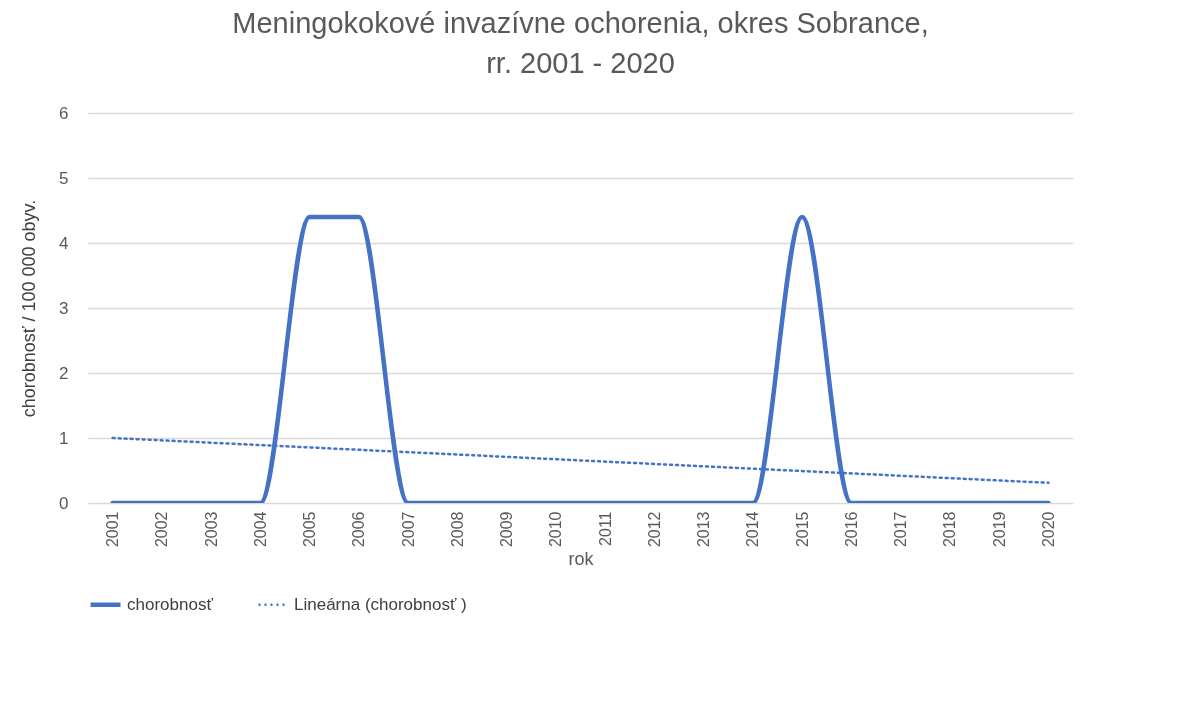 Image resolution: width=1199 pixels, height=706 pixels. I want to click on x-tick-label: 2014, so click(753, 529).